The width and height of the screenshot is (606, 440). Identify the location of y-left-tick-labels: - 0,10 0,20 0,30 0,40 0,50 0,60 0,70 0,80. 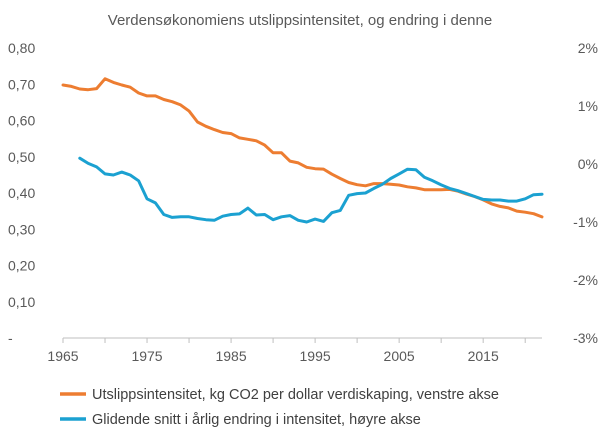
(21, 193).